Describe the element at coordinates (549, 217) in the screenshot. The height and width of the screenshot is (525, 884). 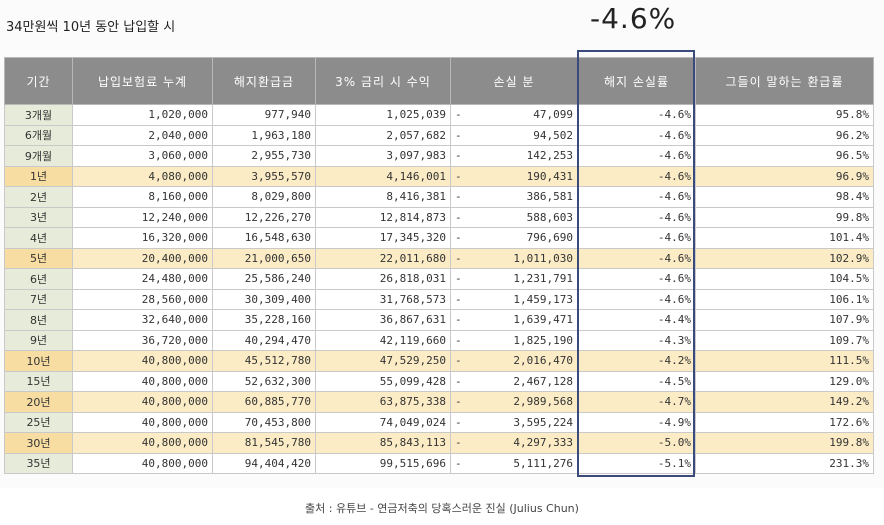
I see `loss-value: 588,603` at that location.